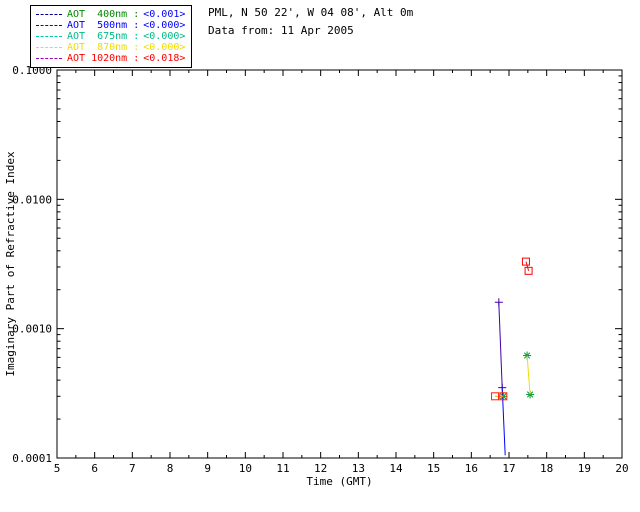  What do you see at coordinates (528, 375) in the screenshot?
I see `series-3-AOT-870nm` at bounding box center [528, 375].